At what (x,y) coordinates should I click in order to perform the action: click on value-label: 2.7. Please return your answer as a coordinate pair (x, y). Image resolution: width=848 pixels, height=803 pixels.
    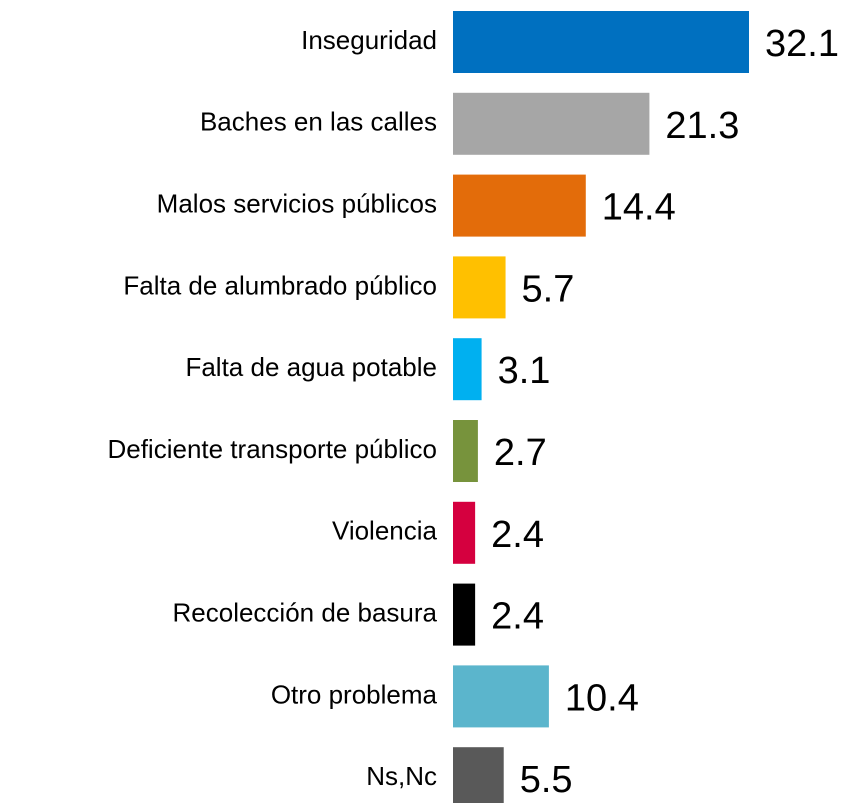
    Looking at the image, I should click on (520, 453).